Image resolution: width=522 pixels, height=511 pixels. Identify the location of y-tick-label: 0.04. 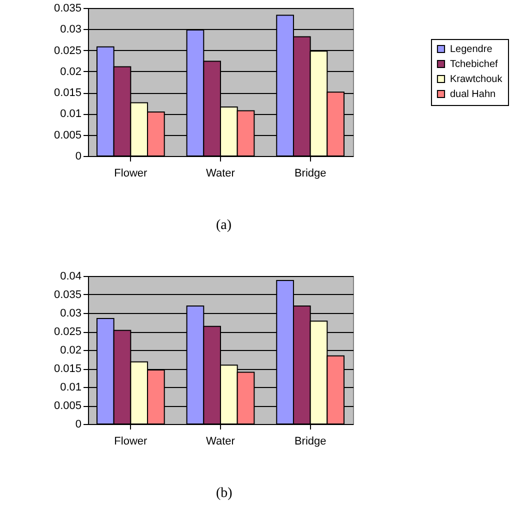
(71, 276).